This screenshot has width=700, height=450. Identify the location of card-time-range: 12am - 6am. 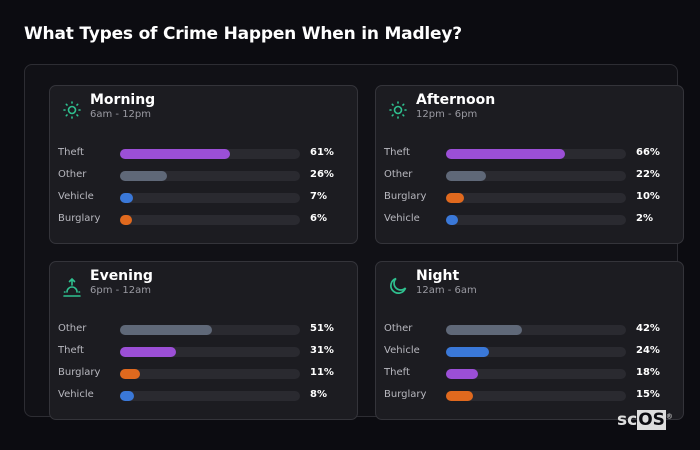
(446, 290).